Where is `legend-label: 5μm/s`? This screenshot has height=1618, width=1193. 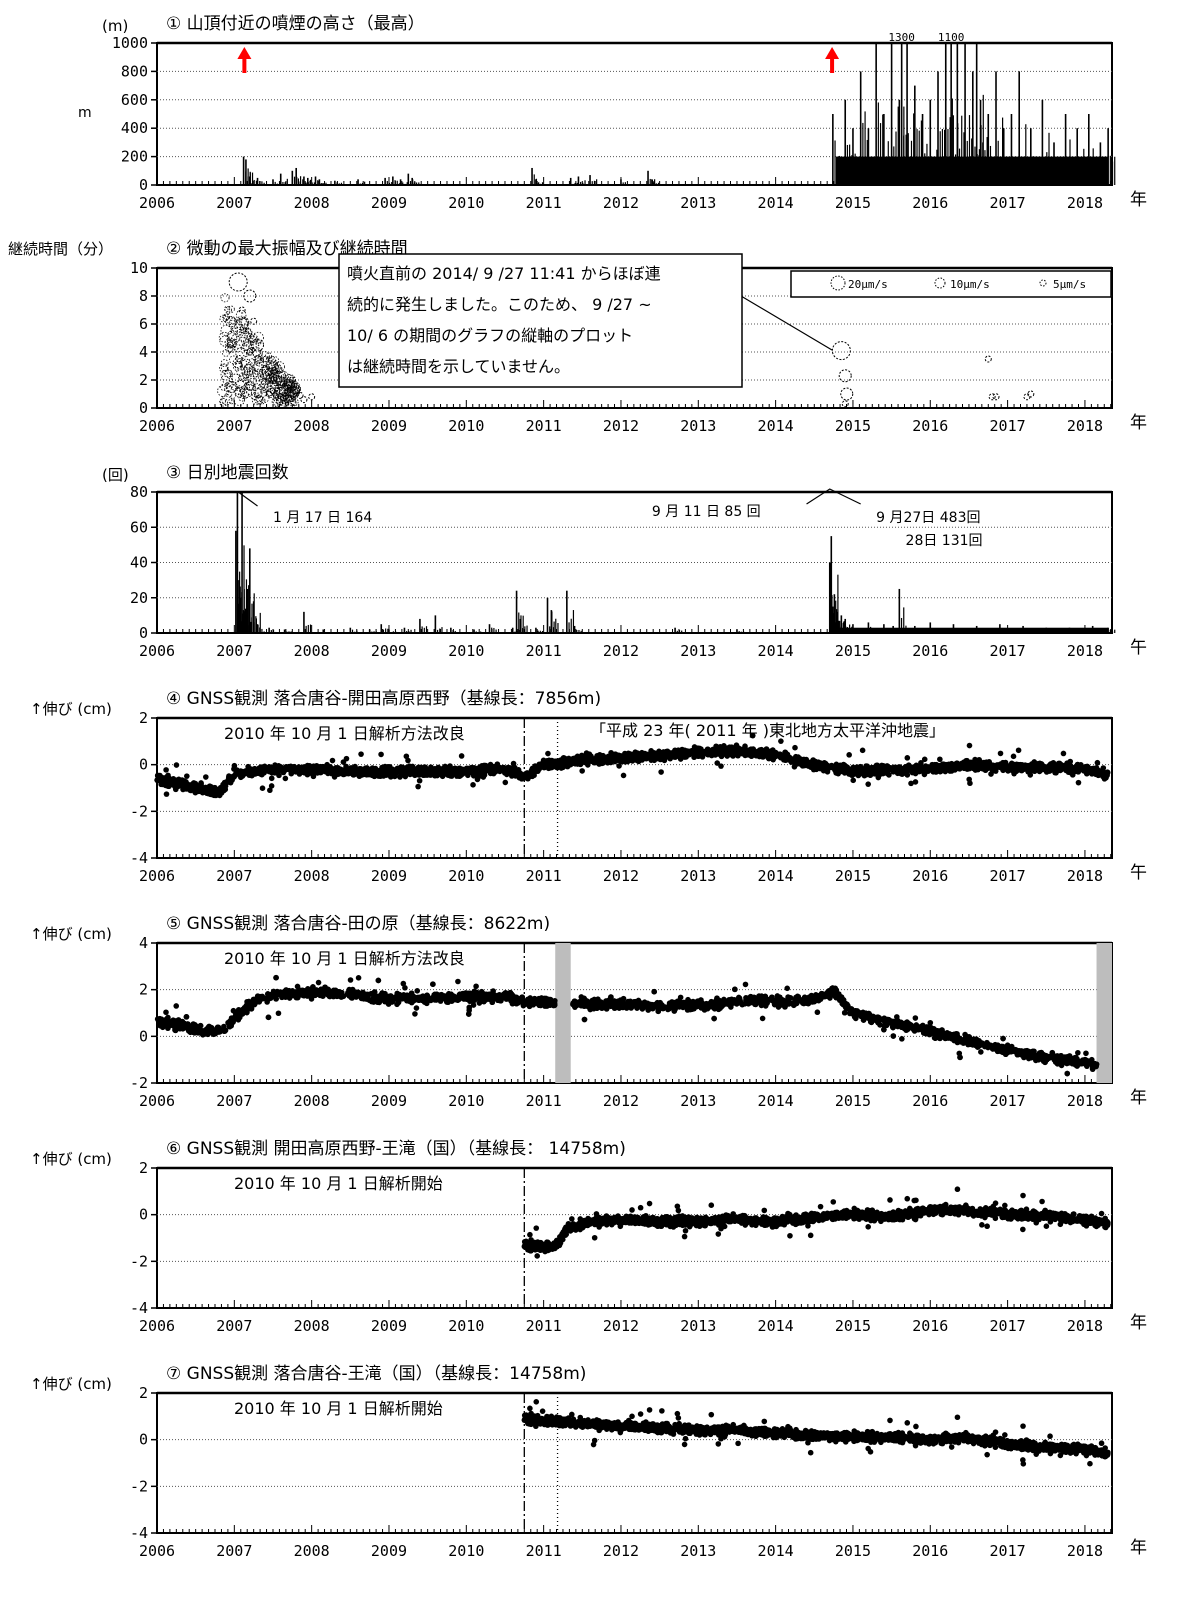
legend-label: 5μm/s is located at coordinates (1069, 284).